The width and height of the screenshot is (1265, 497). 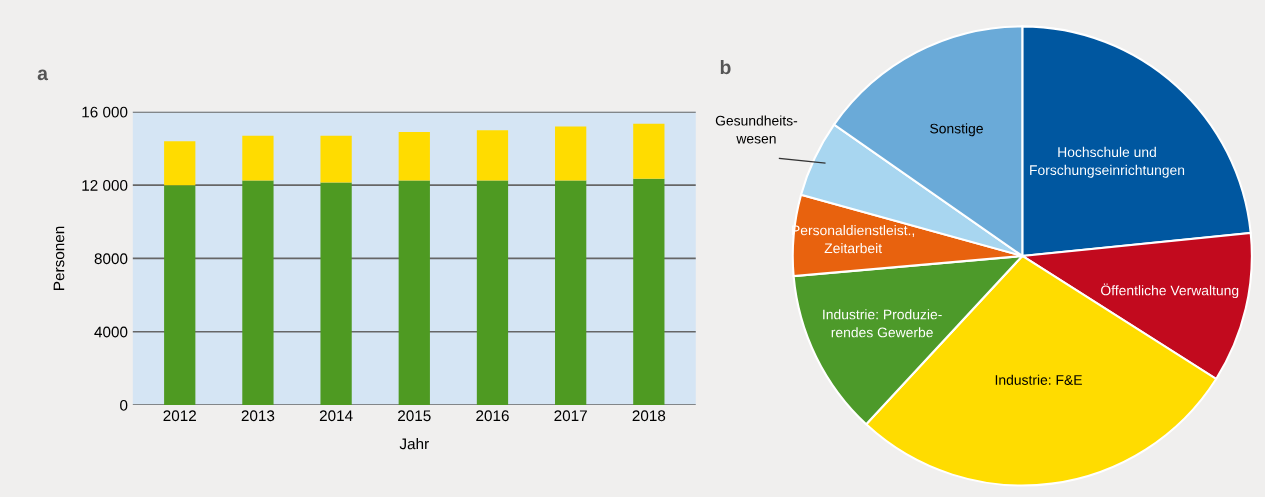 I want to click on slice-label: Industrie: F&E, so click(x=1038, y=379).